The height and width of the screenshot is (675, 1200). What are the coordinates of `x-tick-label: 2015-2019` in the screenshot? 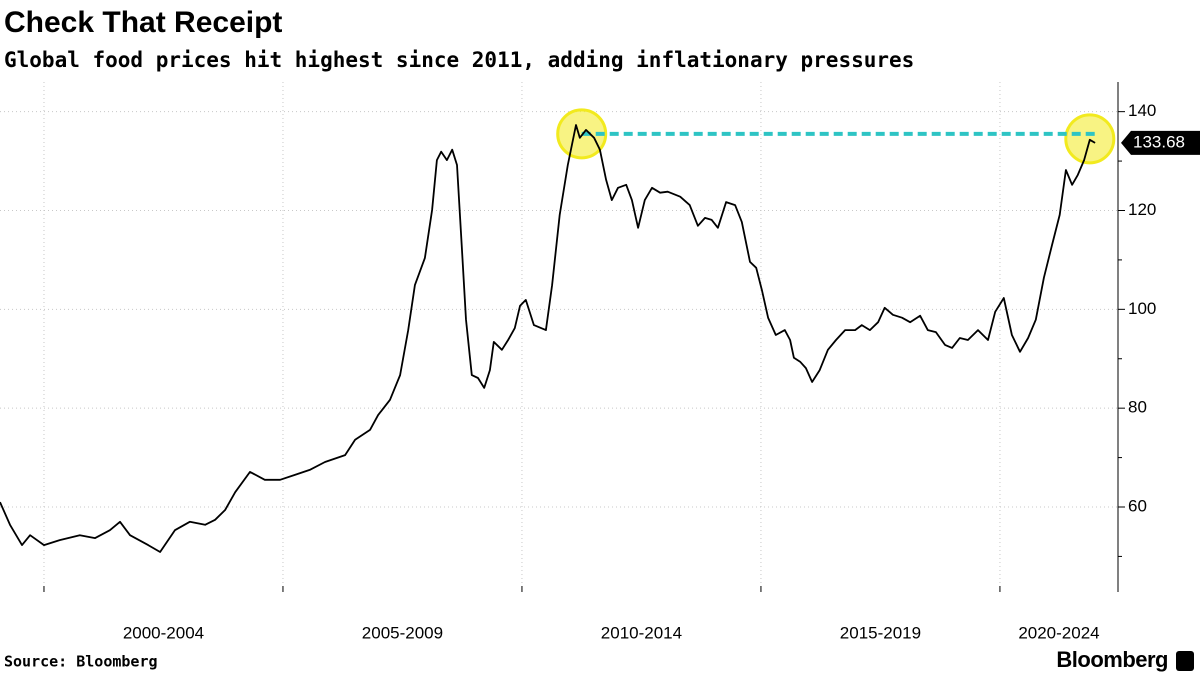 It's located at (880, 632).